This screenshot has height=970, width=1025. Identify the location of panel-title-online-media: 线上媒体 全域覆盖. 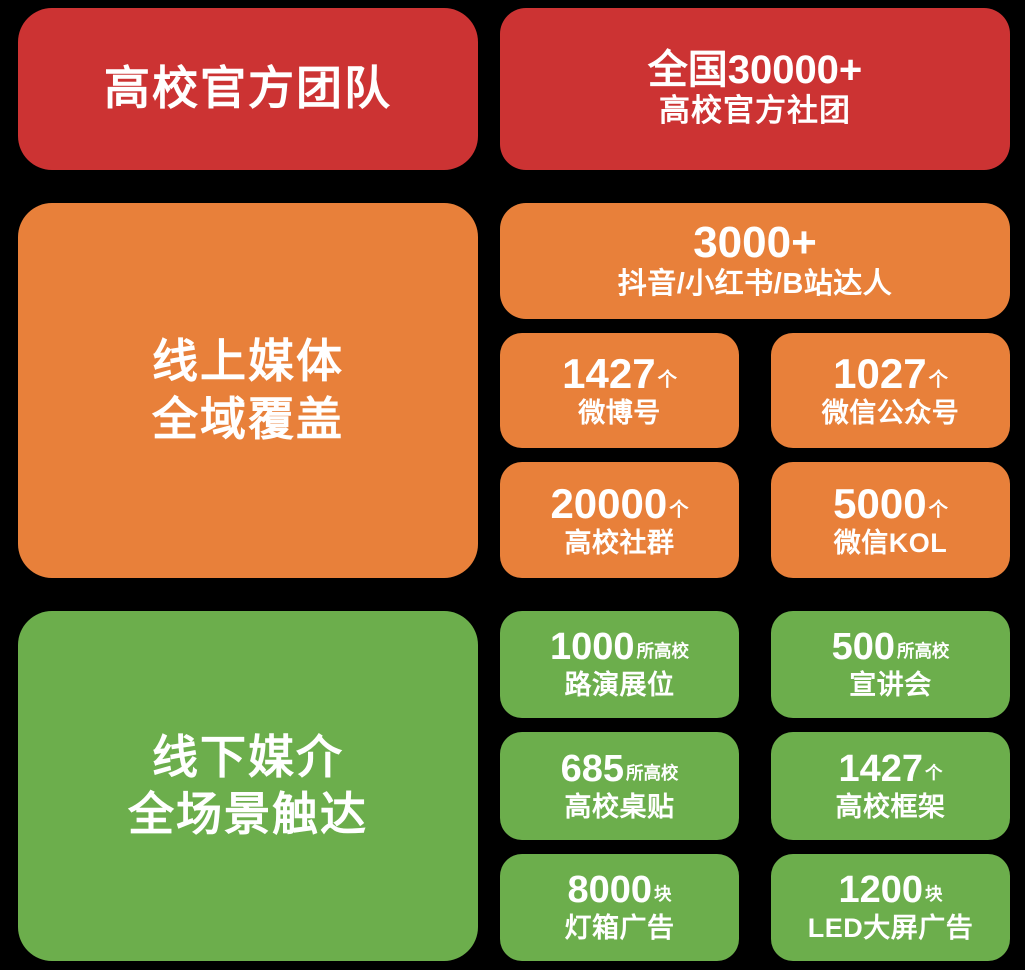
(248, 390).